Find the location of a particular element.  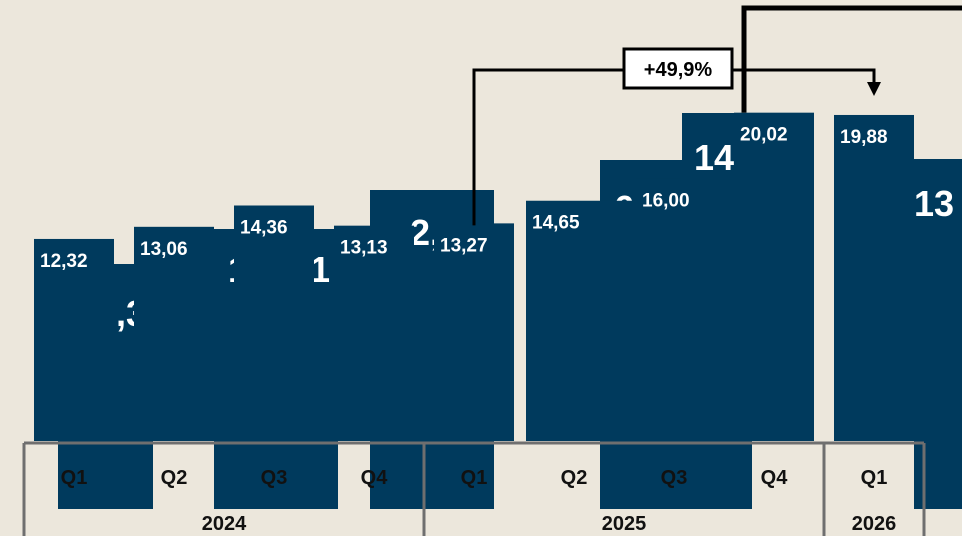

bar-value-label: 14,65 is located at coordinates (556, 223).